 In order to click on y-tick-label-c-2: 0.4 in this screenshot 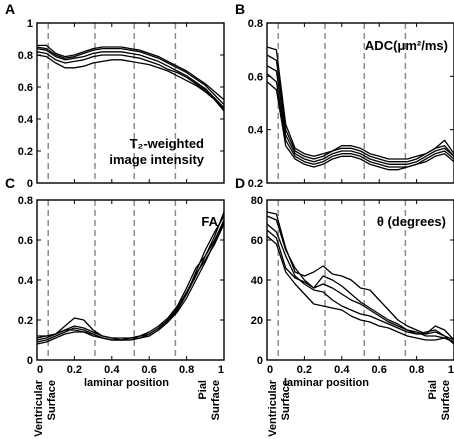, I will do `click(26, 281)`.